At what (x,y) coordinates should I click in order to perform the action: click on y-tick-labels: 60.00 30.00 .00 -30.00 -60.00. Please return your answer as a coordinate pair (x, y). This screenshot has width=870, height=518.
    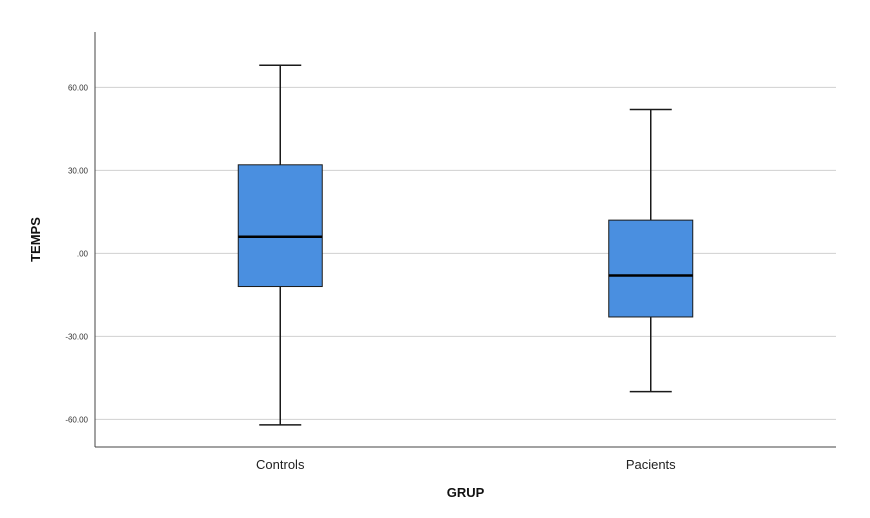
    Looking at the image, I should click on (76, 253).